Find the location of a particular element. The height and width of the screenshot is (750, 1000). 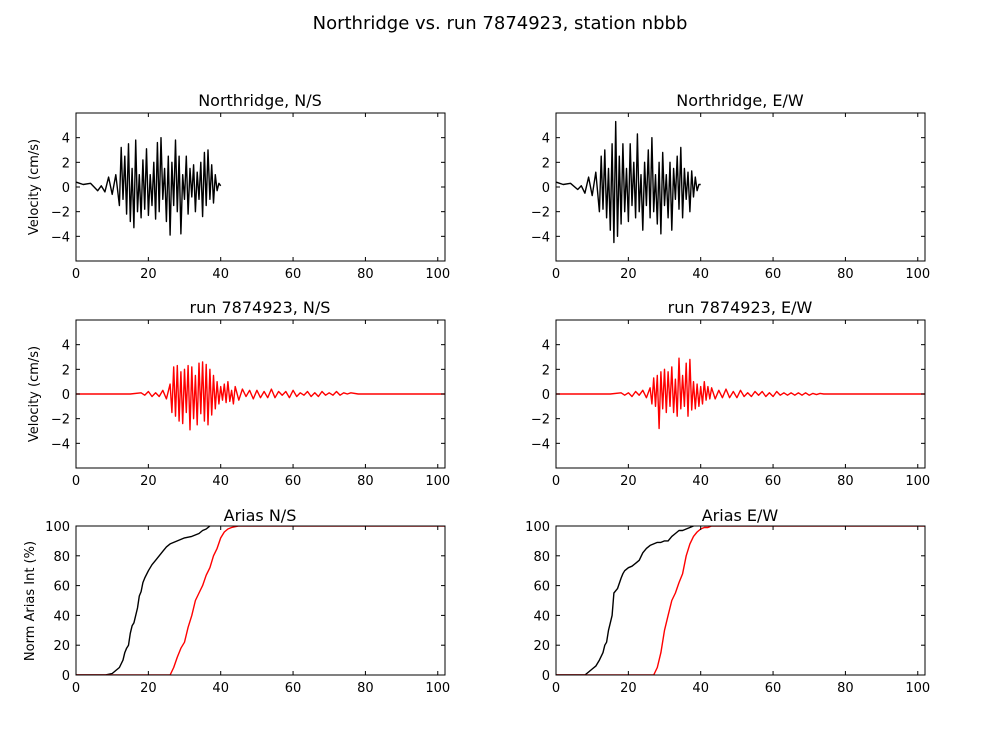

panel-title: run 7874923, E/W is located at coordinates (740, 307).